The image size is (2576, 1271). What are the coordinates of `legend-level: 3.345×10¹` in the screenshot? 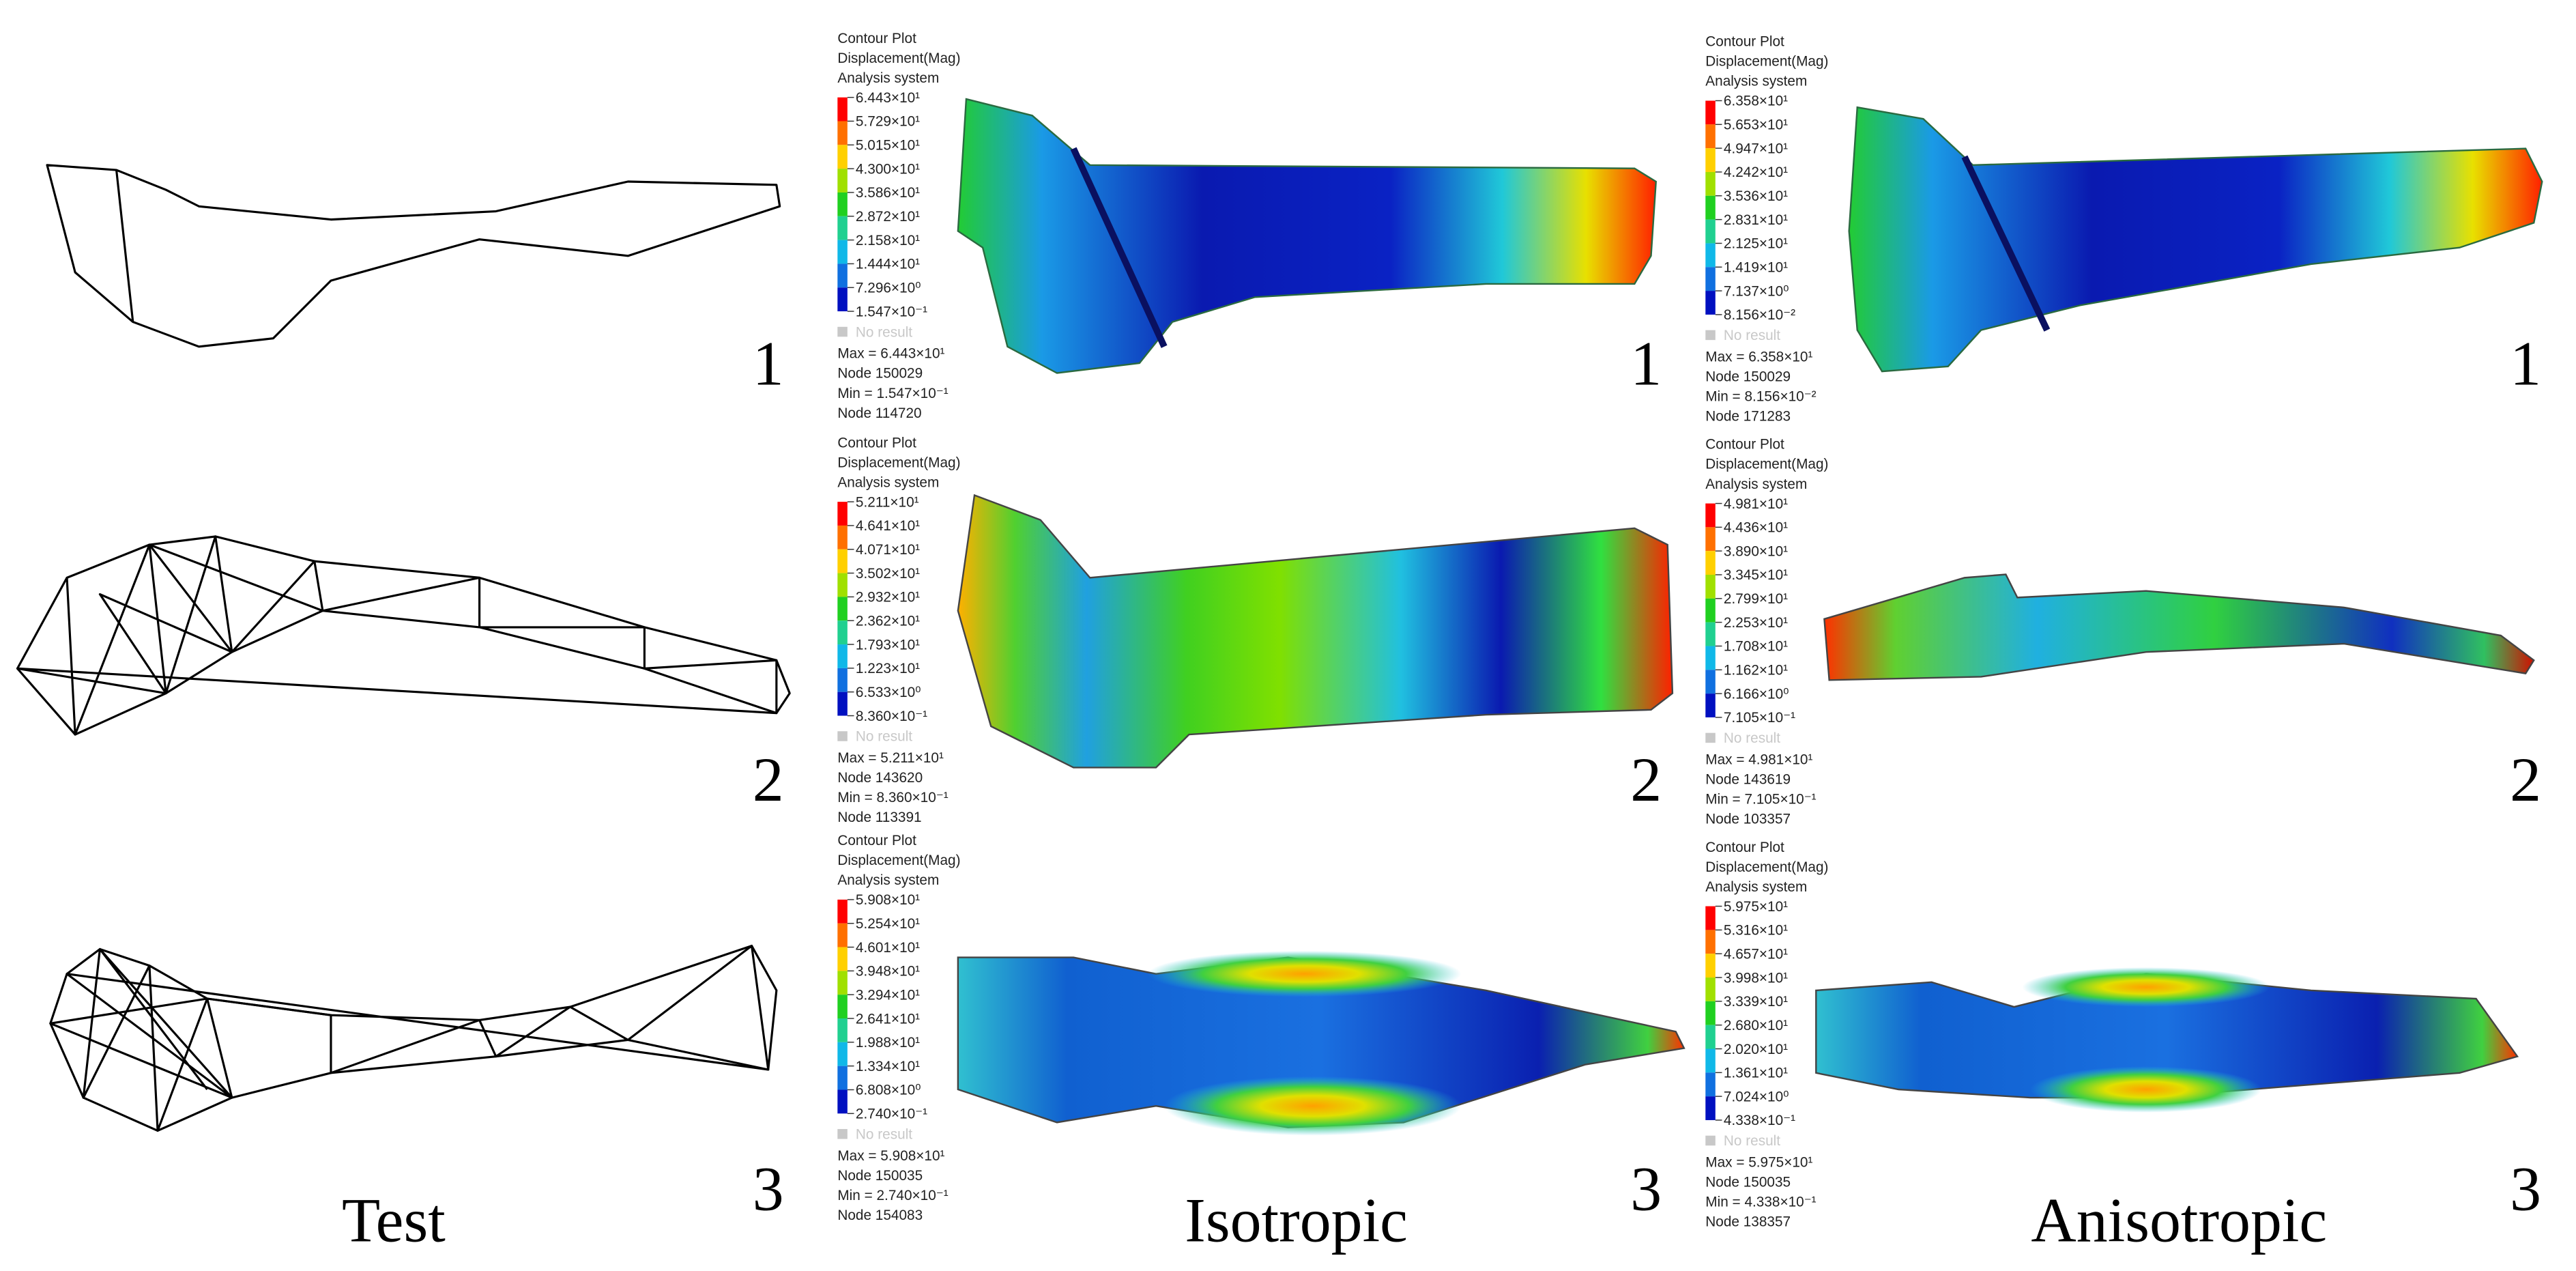 It's located at (1756, 575).